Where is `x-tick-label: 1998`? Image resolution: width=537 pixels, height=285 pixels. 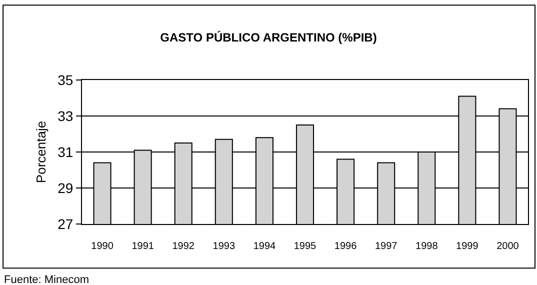 x-tick-label: 1998 is located at coordinates (427, 246).